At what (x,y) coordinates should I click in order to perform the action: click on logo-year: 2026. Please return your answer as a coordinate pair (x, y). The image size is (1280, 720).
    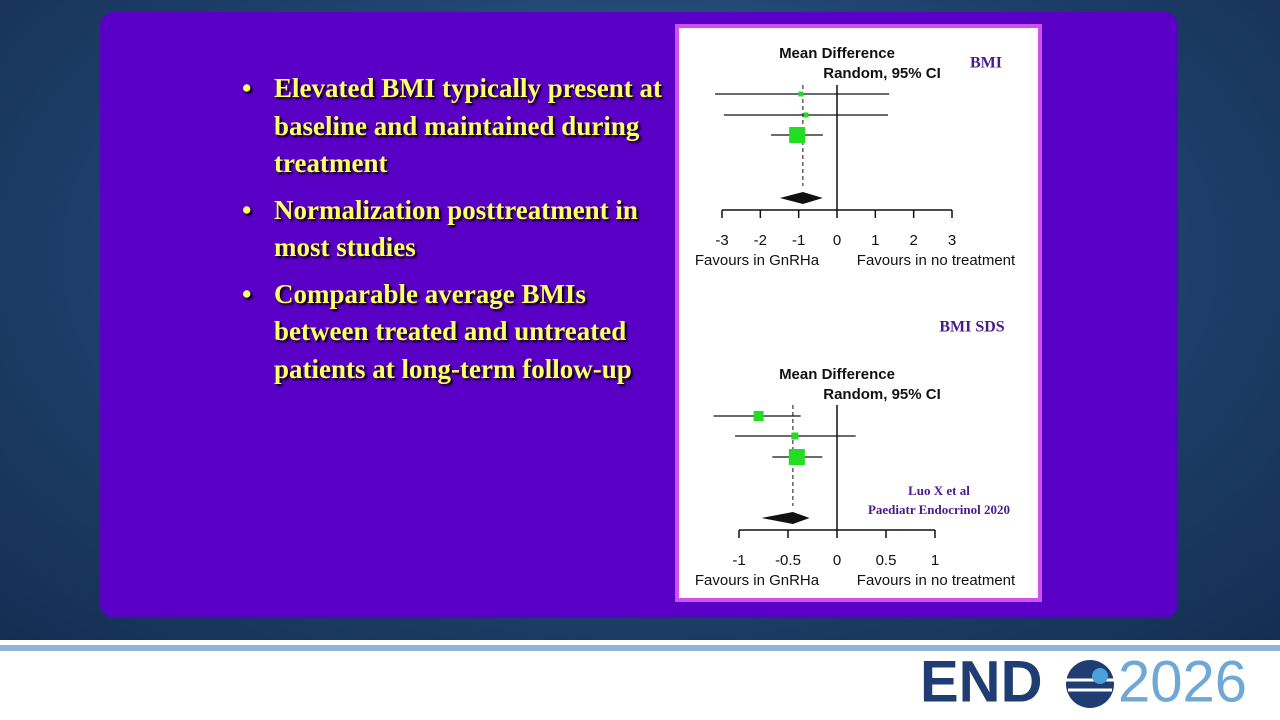
    Looking at the image, I should click on (1182, 681).